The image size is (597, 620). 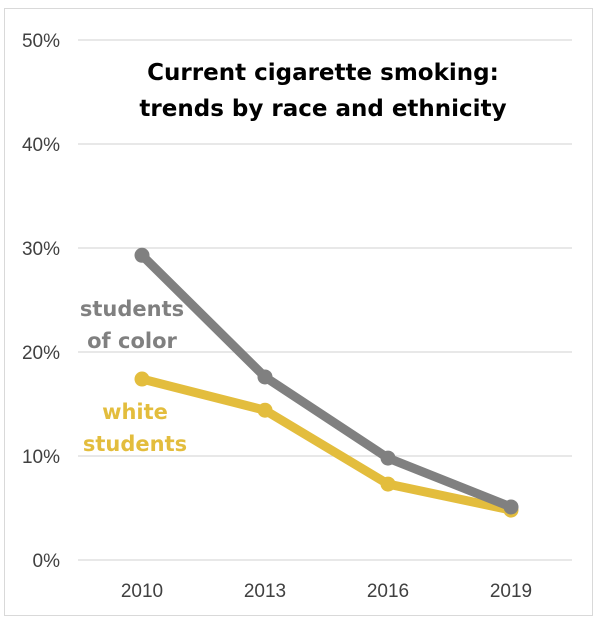 What do you see at coordinates (511, 591) in the screenshot?
I see `x-tick-label: 2019` at bounding box center [511, 591].